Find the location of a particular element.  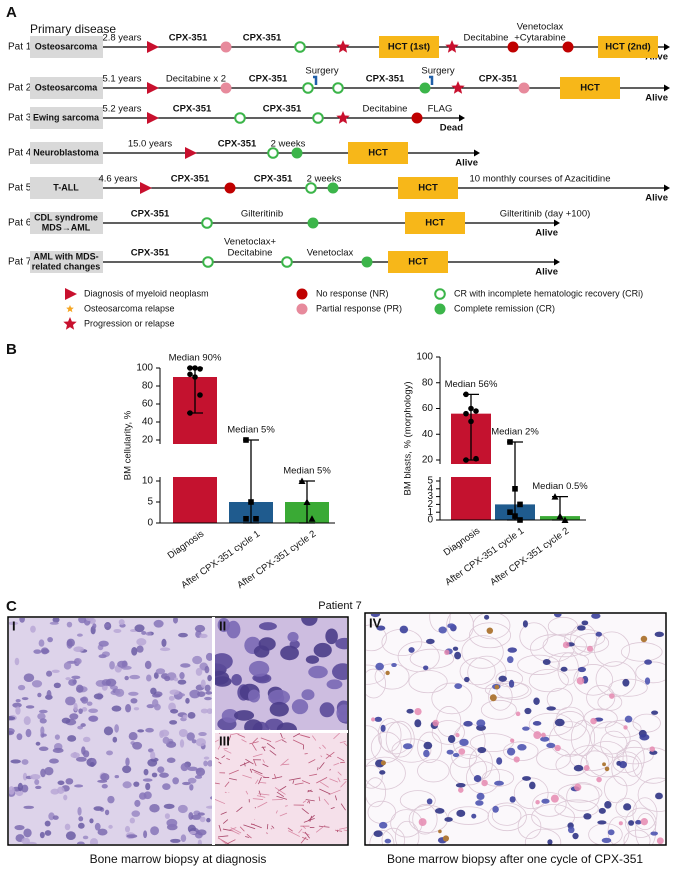

value-label: Median 5% is located at coordinates (307, 471).